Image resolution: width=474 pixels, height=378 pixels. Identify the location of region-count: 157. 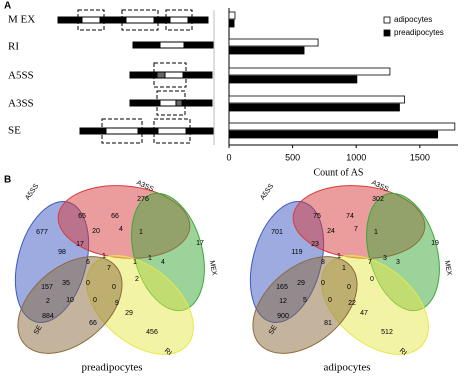
(47, 287).